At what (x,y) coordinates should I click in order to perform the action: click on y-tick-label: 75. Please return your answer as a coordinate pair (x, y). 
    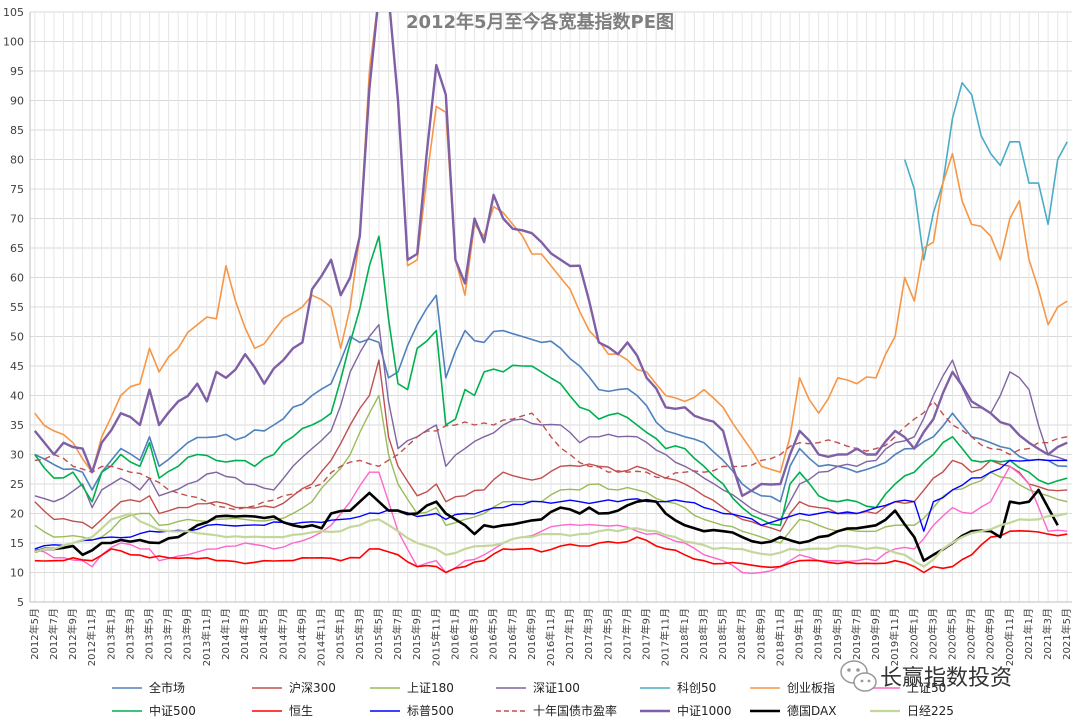
    Looking at the image, I should click on (17, 189).